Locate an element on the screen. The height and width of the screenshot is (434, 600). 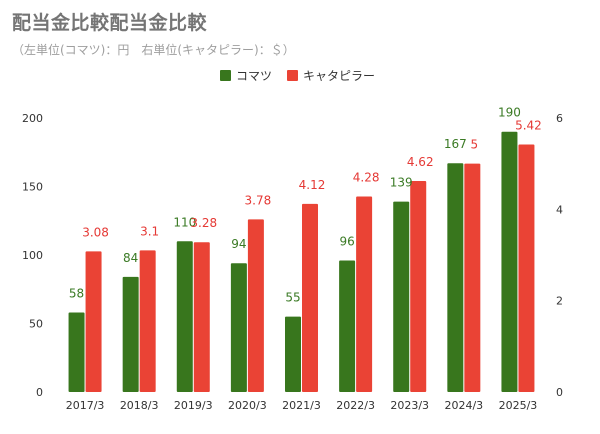
data-label-komatsu: 55 is located at coordinates (292, 298).